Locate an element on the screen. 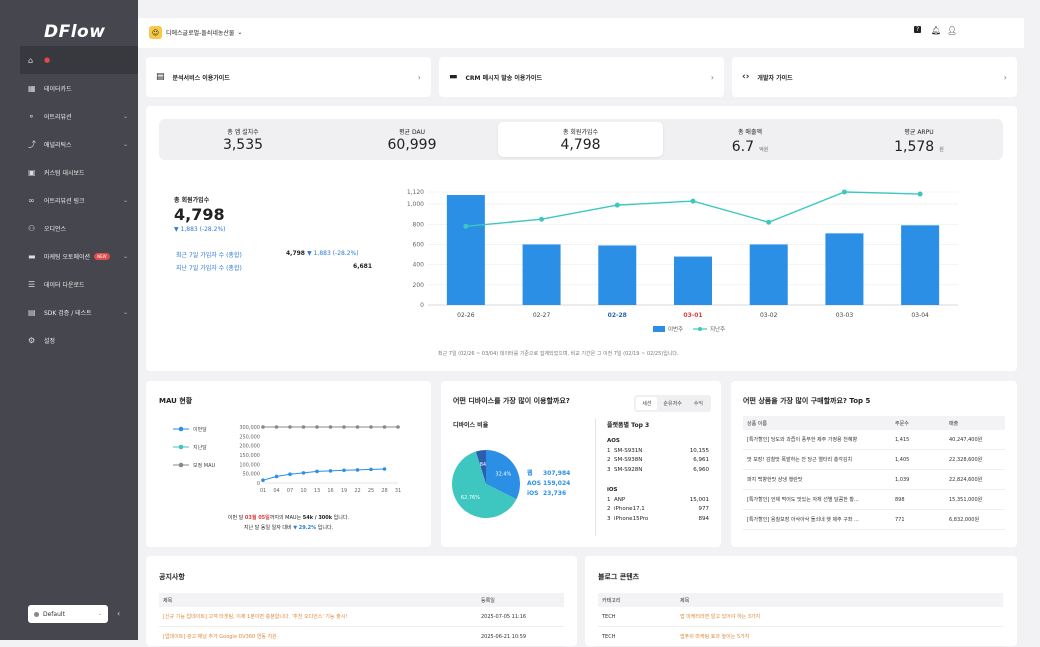 This screenshot has height=647, width=1040. guide-crm: ▬ CRM 메시지 발송 이용가이드 › is located at coordinates (581, 77).